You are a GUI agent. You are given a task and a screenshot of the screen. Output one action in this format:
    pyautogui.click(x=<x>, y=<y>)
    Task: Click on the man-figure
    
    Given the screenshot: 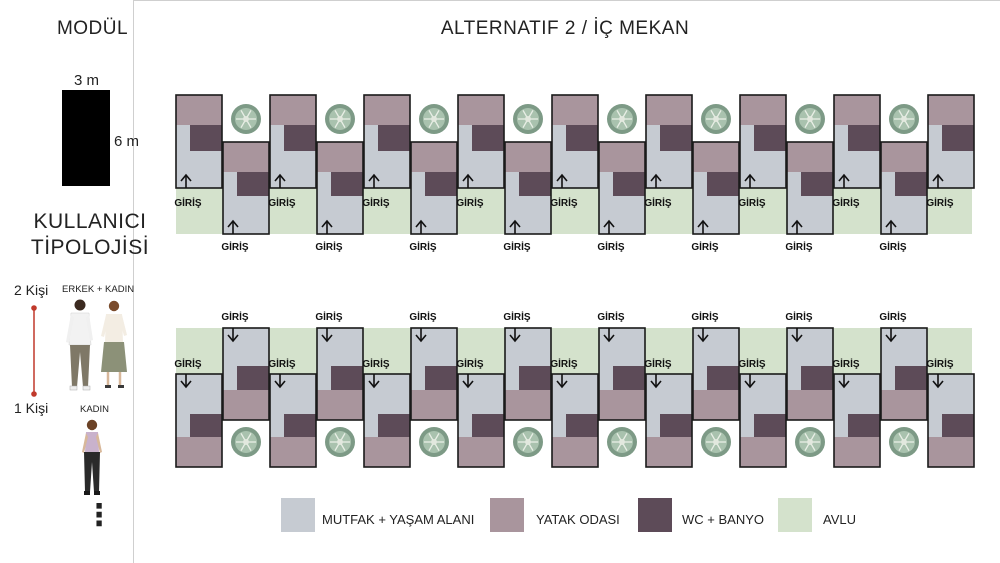 What is the action you would take?
    pyautogui.click(x=79, y=345)
    